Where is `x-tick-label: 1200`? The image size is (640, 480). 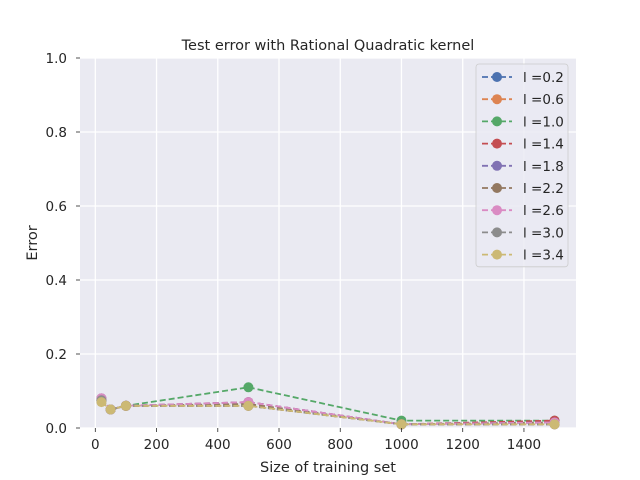
x-tick-label: 1200 is located at coordinates (463, 445).